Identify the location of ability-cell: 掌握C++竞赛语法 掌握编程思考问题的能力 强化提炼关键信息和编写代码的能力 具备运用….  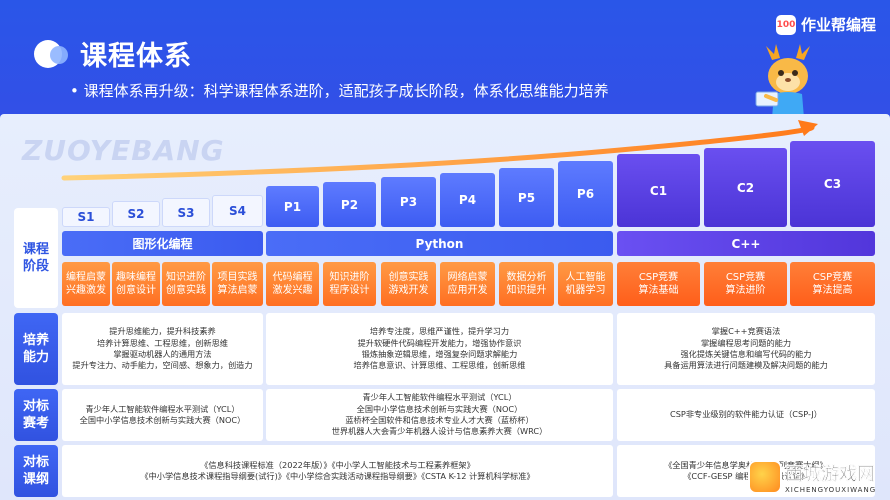
(746, 349).